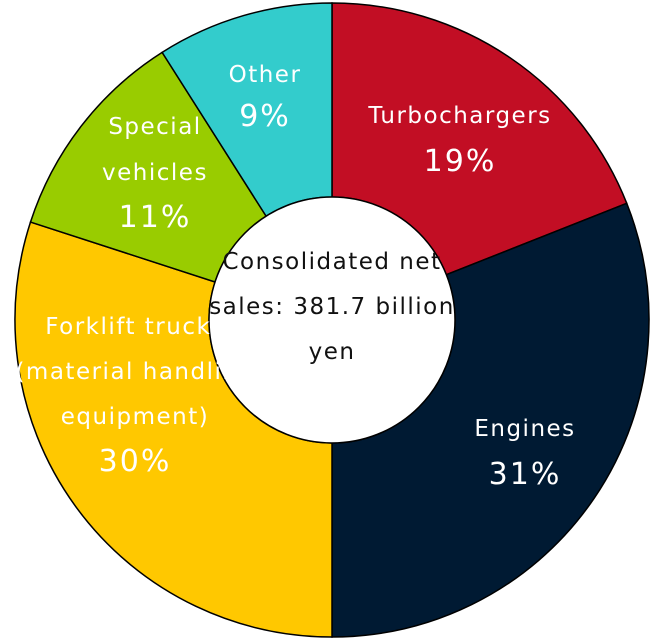 The width and height of the screenshot is (654, 642). Describe the element at coordinates (460, 138) in the screenshot. I see `slice-label: Turbochargers 19%` at that location.